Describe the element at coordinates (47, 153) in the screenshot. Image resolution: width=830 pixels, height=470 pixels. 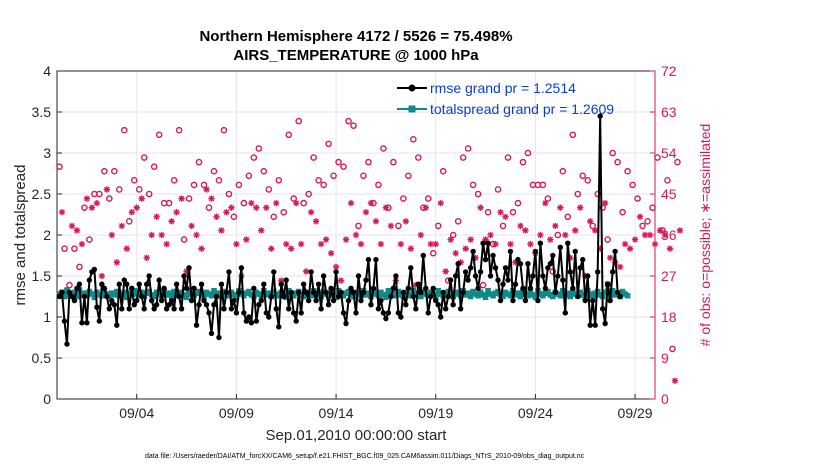
I see `y-tick-left-label: 3` at that location.